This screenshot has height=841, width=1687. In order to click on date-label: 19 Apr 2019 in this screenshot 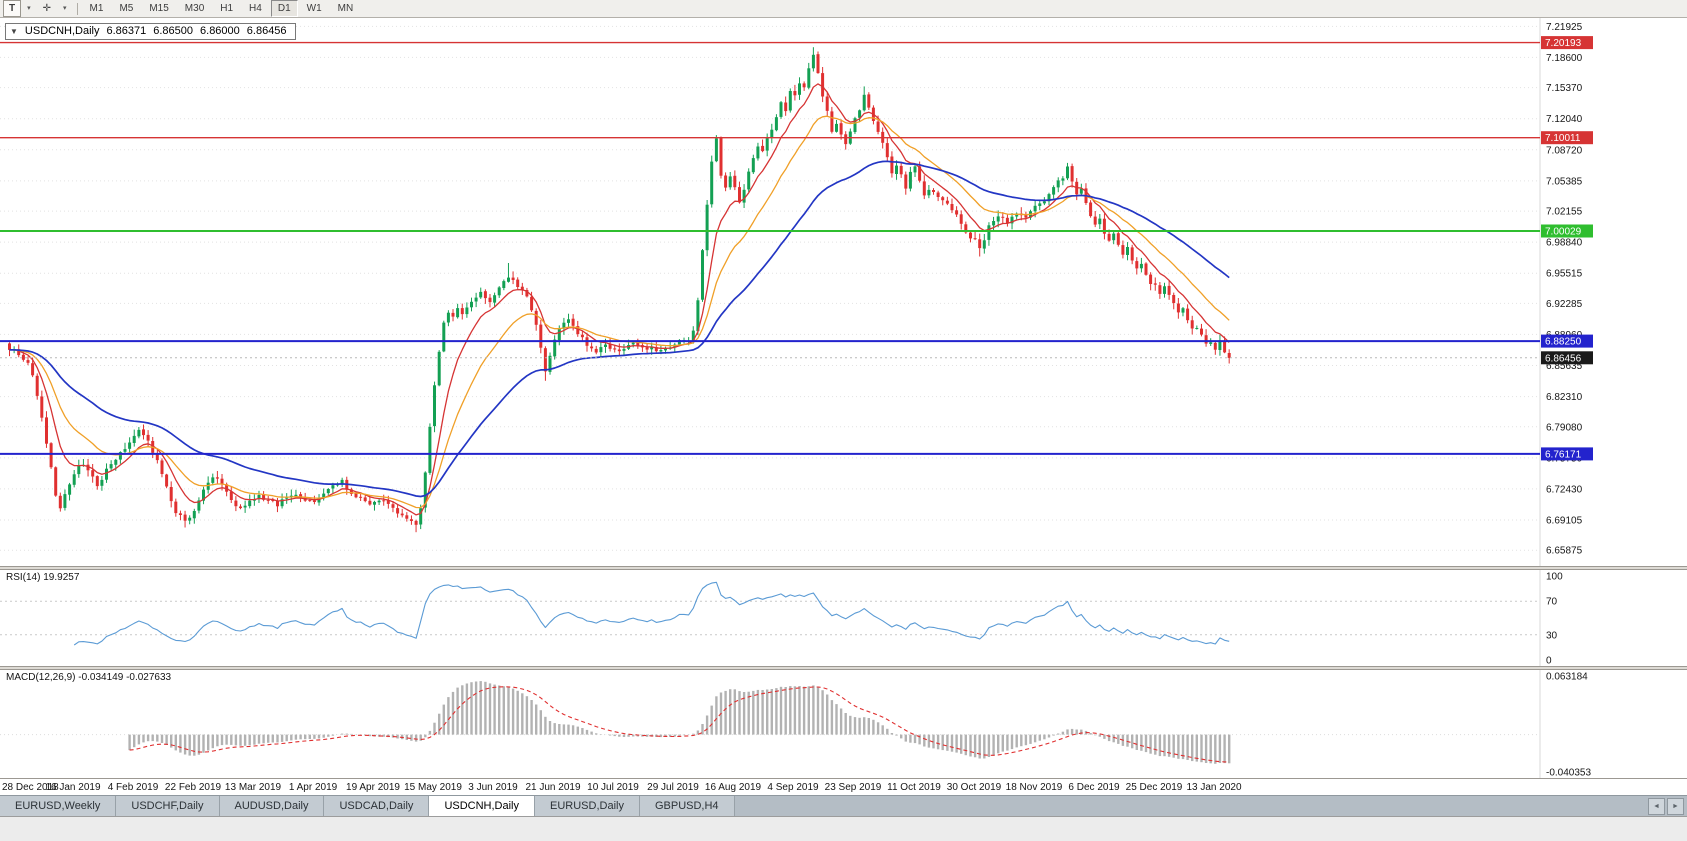, I will do `click(373, 787)`.